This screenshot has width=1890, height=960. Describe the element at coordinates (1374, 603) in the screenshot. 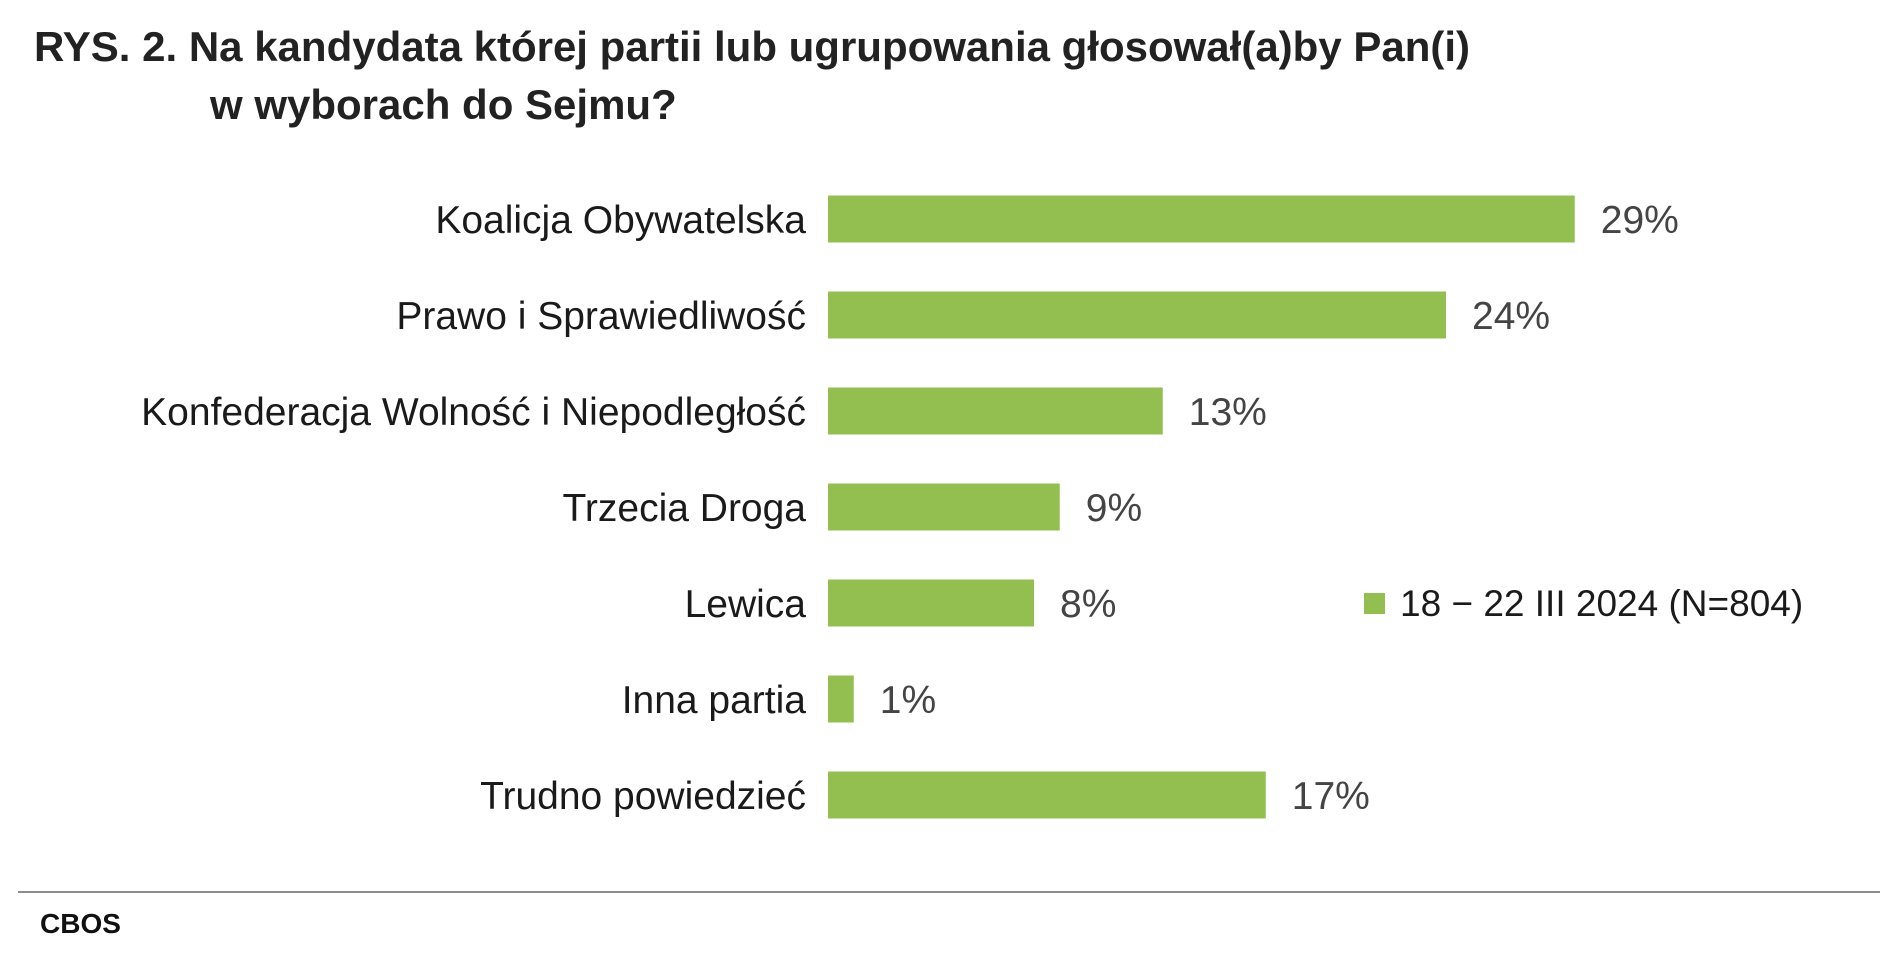

I see `legend-swatch` at that location.